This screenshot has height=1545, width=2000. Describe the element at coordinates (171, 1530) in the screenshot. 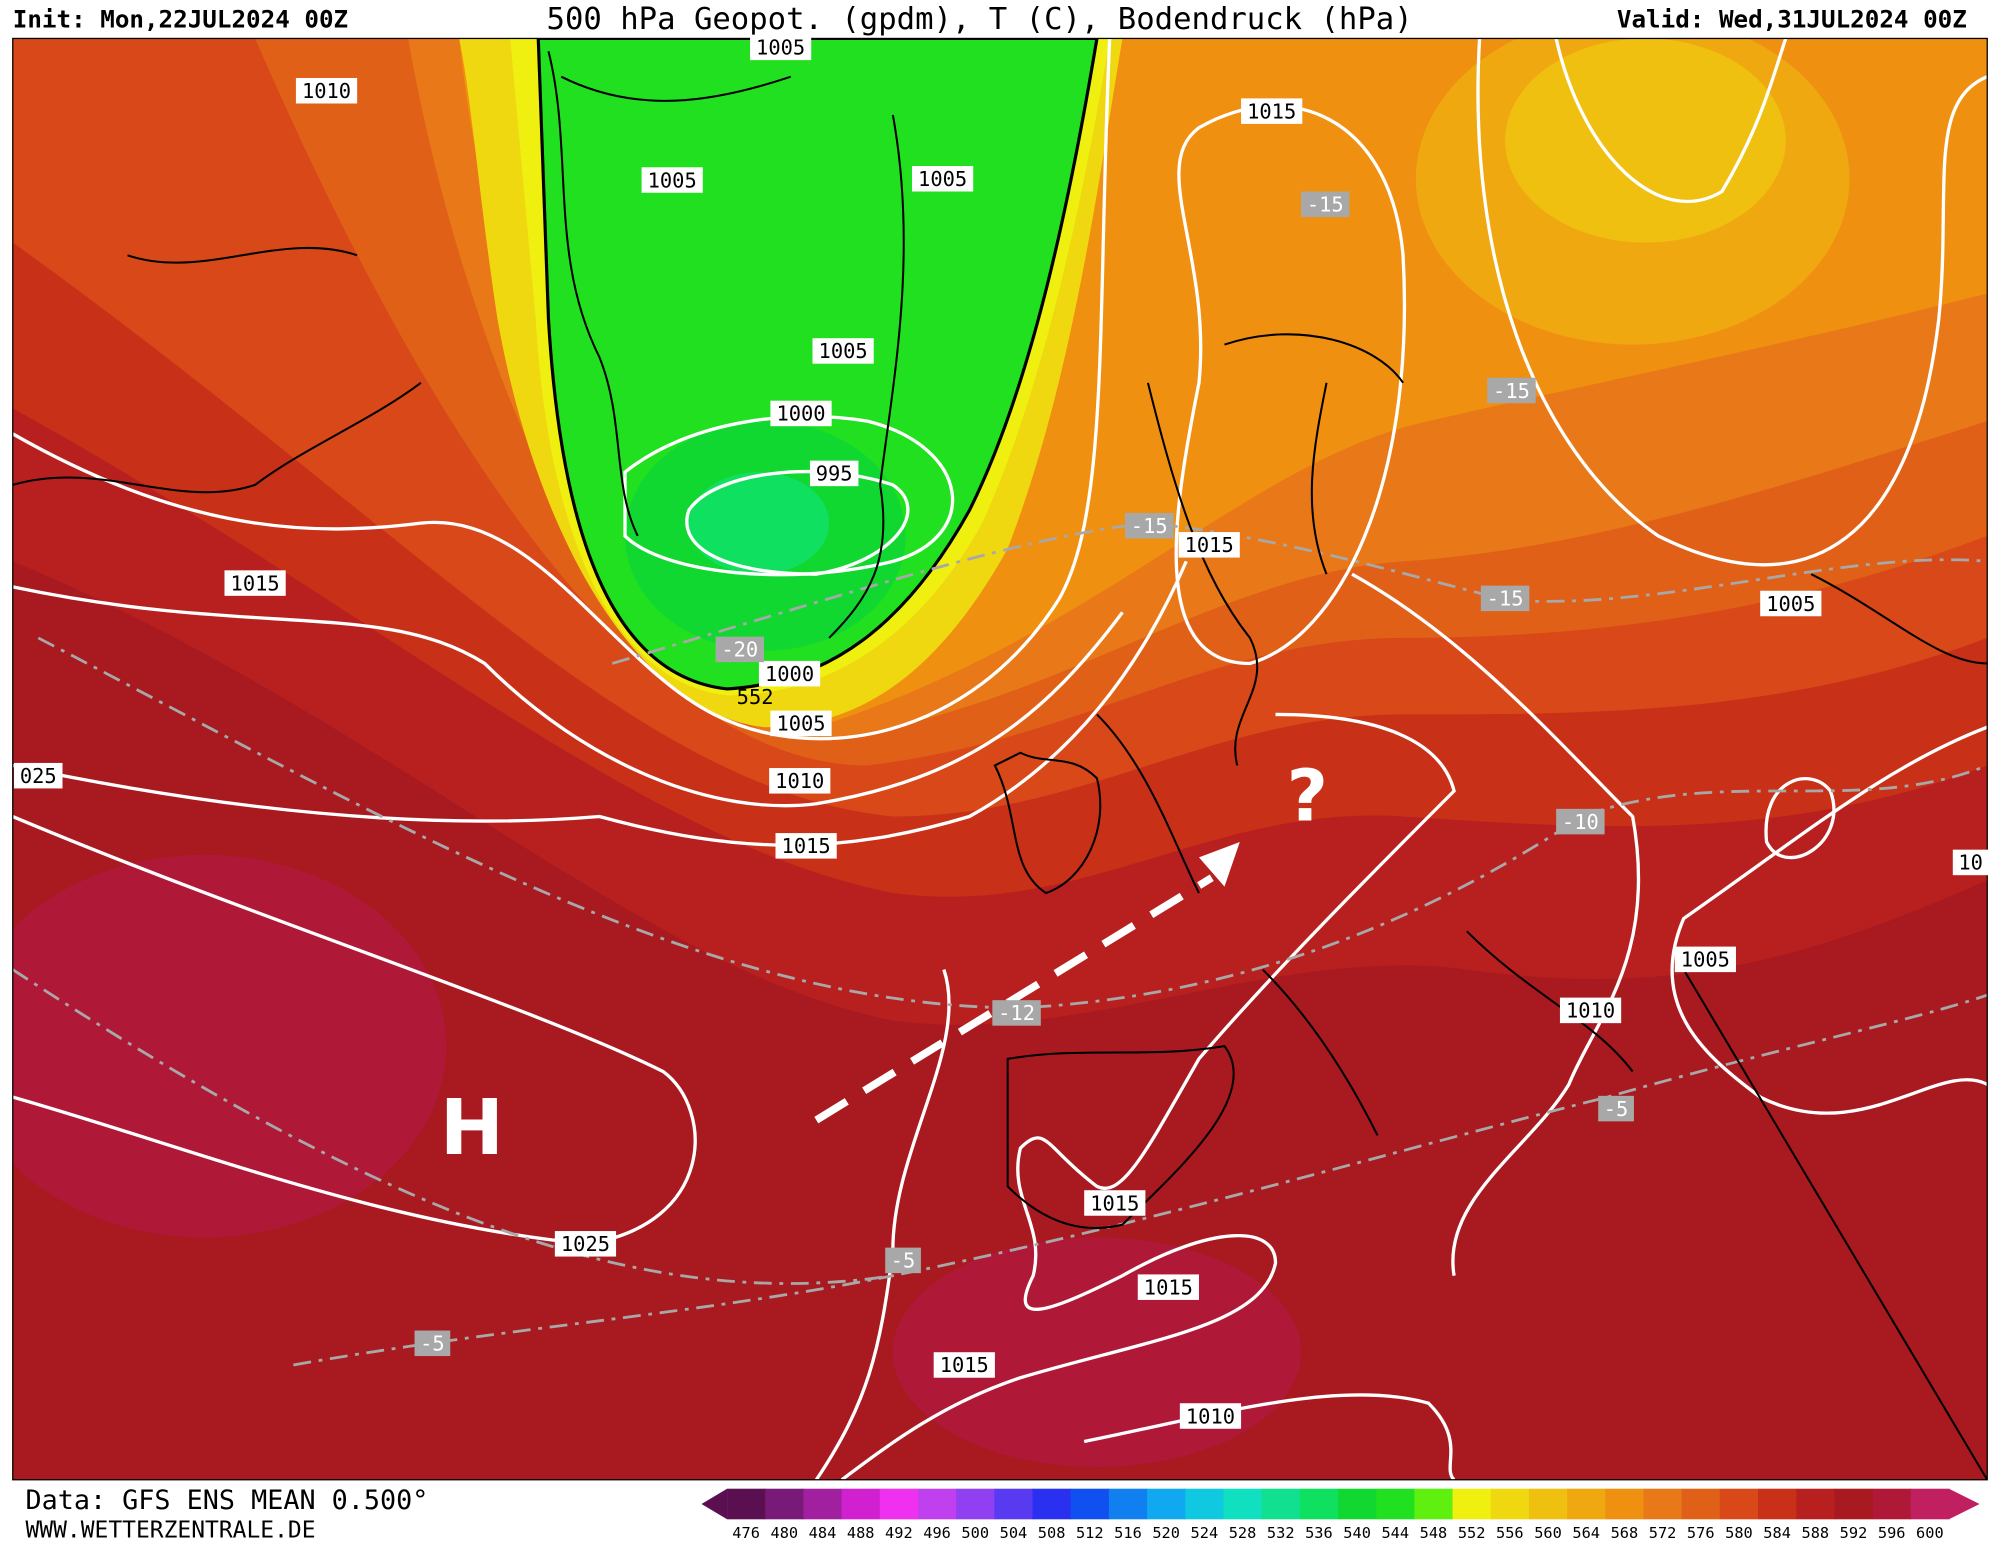

I see `website: WWW.WETTERZENTRALE.DE` at that location.